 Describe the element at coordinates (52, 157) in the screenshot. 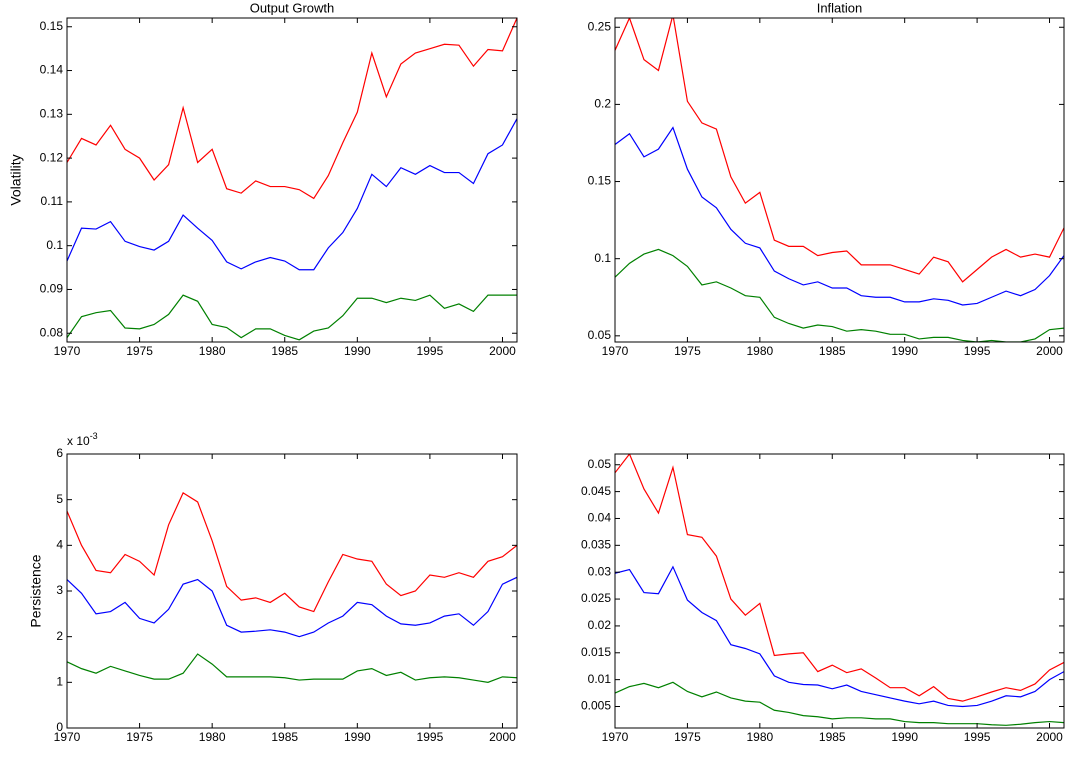

I see `y-tick-label: 0.12` at that location.